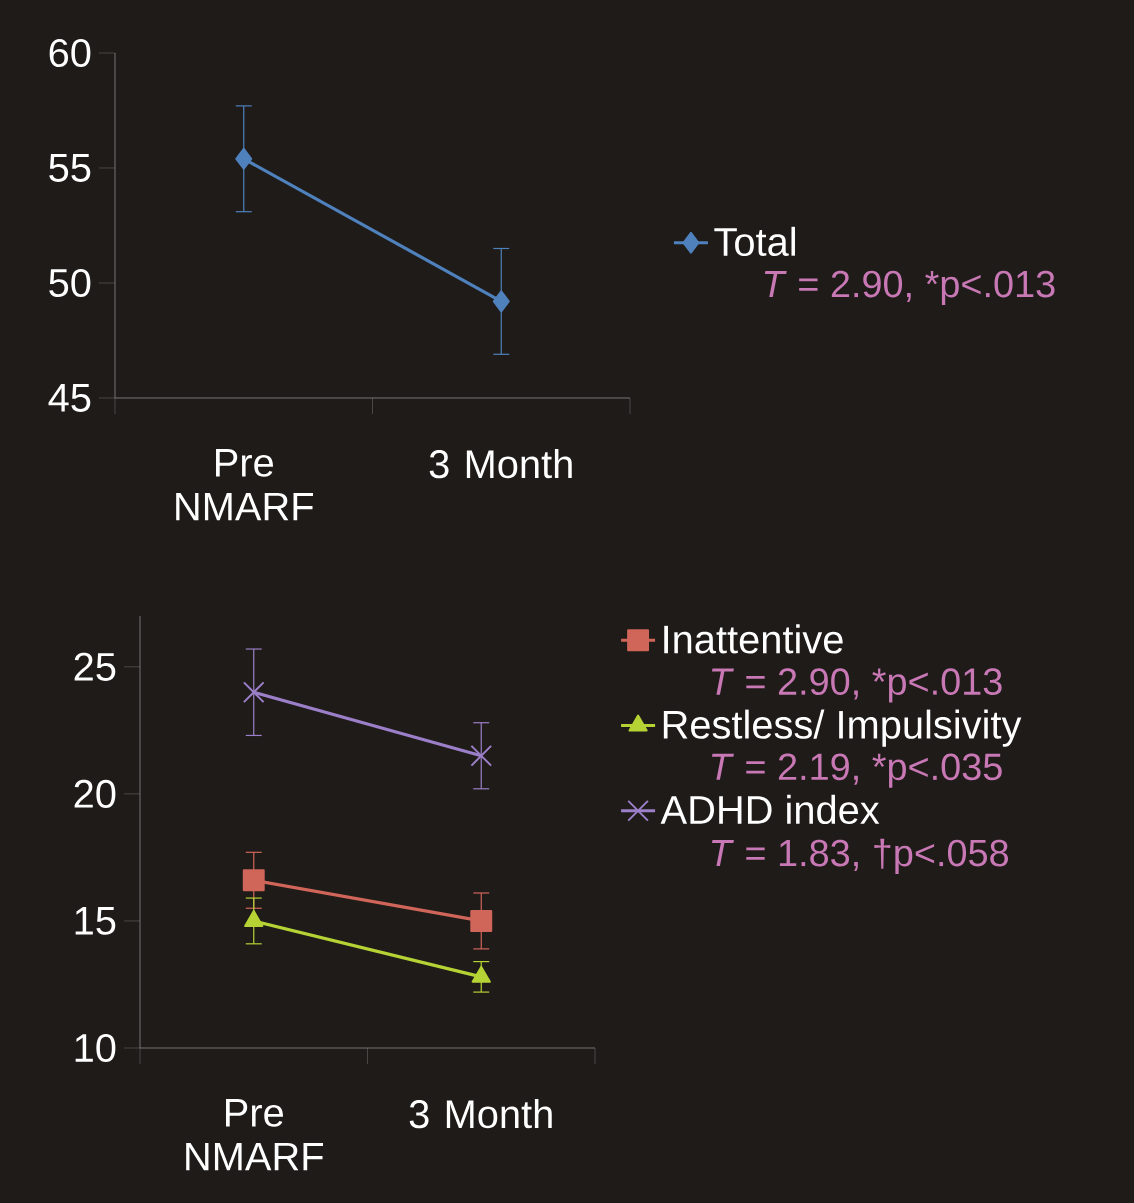  Describe the element at coordinates (69, 398) in the screenshot. I see `y-tick-label: 45` at that location.